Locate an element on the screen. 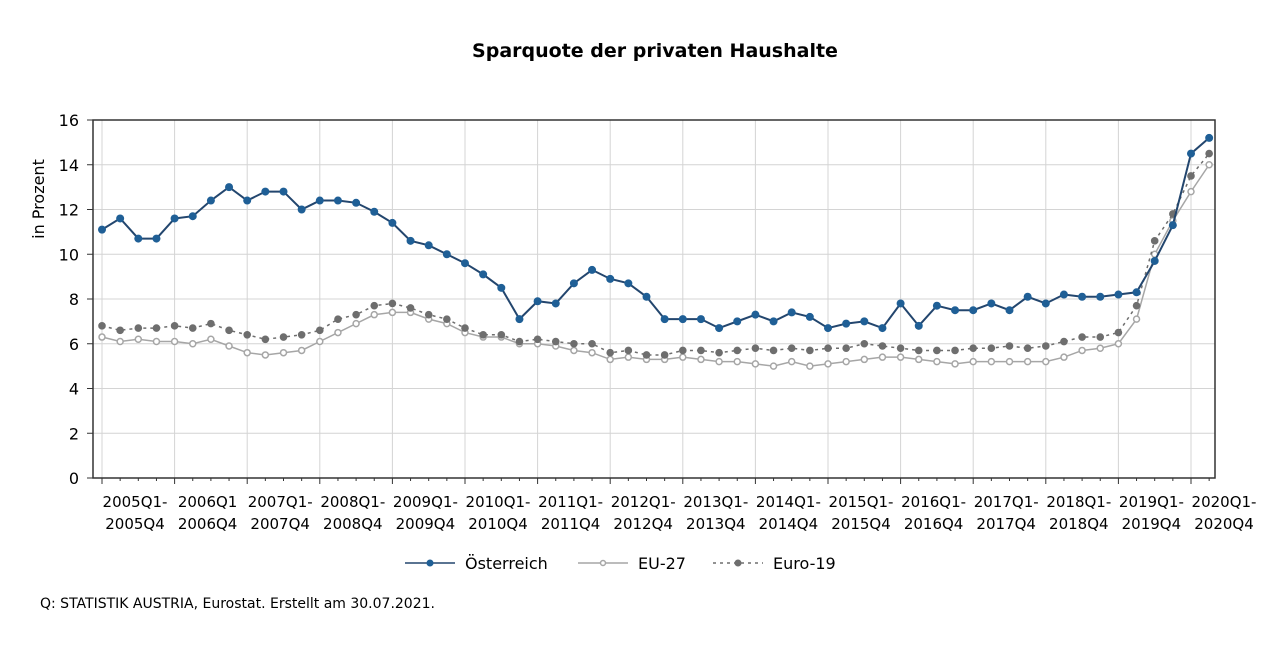 This screenshot has height=646, width=1280. x-tick-label: 2013Q1- is located at coordinates (715, 502).